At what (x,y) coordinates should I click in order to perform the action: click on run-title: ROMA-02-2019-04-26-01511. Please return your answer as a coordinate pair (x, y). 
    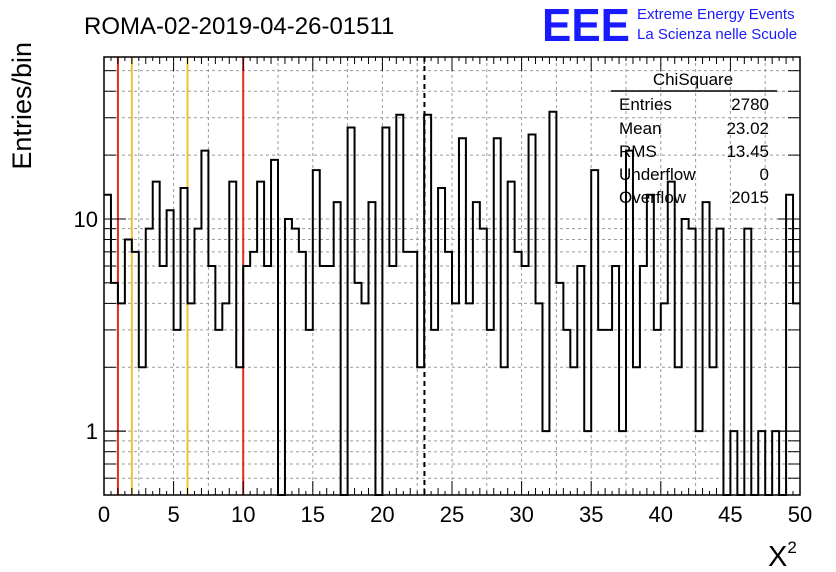
    Looking at the image, I should click on (239, 26).